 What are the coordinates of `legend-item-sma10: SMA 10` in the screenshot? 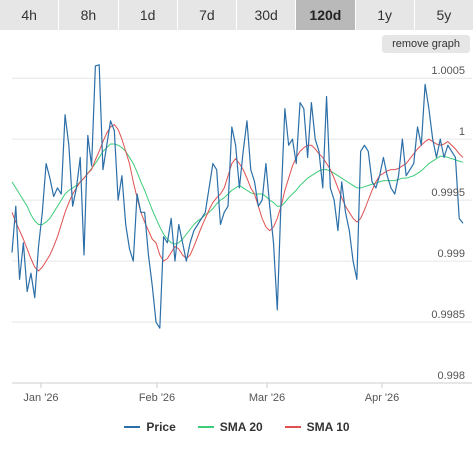 It's located at (317, 427).